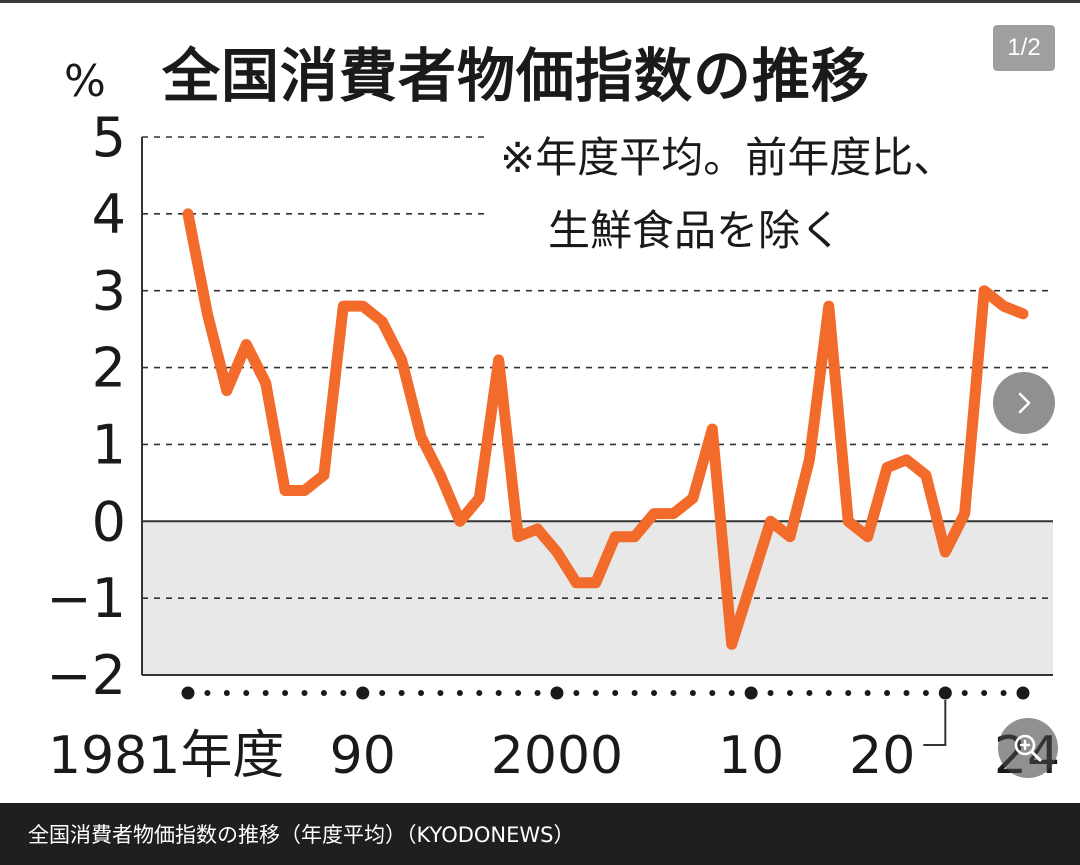 This screenshot has height=865, width=1080. What do you see at coordinates (557, 756) in the screenshot?
I see `x-tick-label: 2000` at bounding box center [557, 756].